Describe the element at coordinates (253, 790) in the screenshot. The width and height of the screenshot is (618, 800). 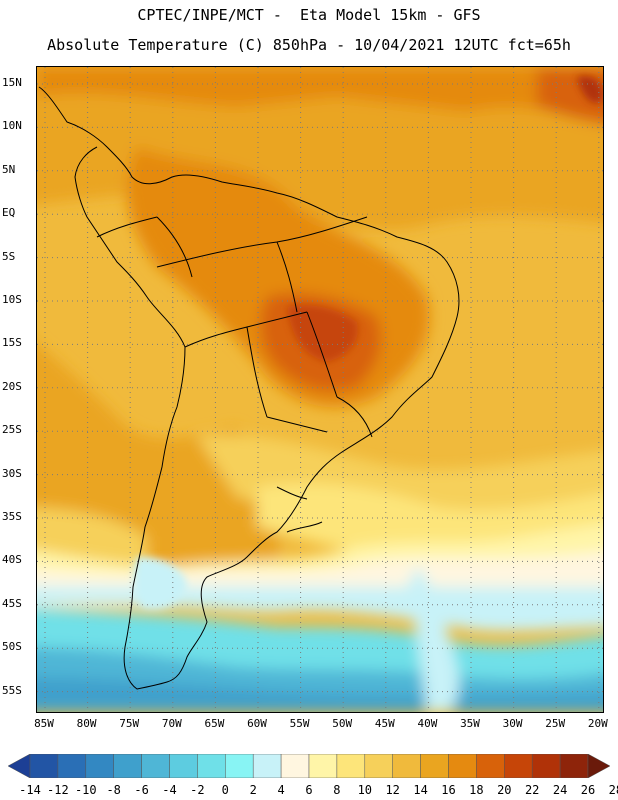
I see `colorbar-tick-label: 2` at that location.